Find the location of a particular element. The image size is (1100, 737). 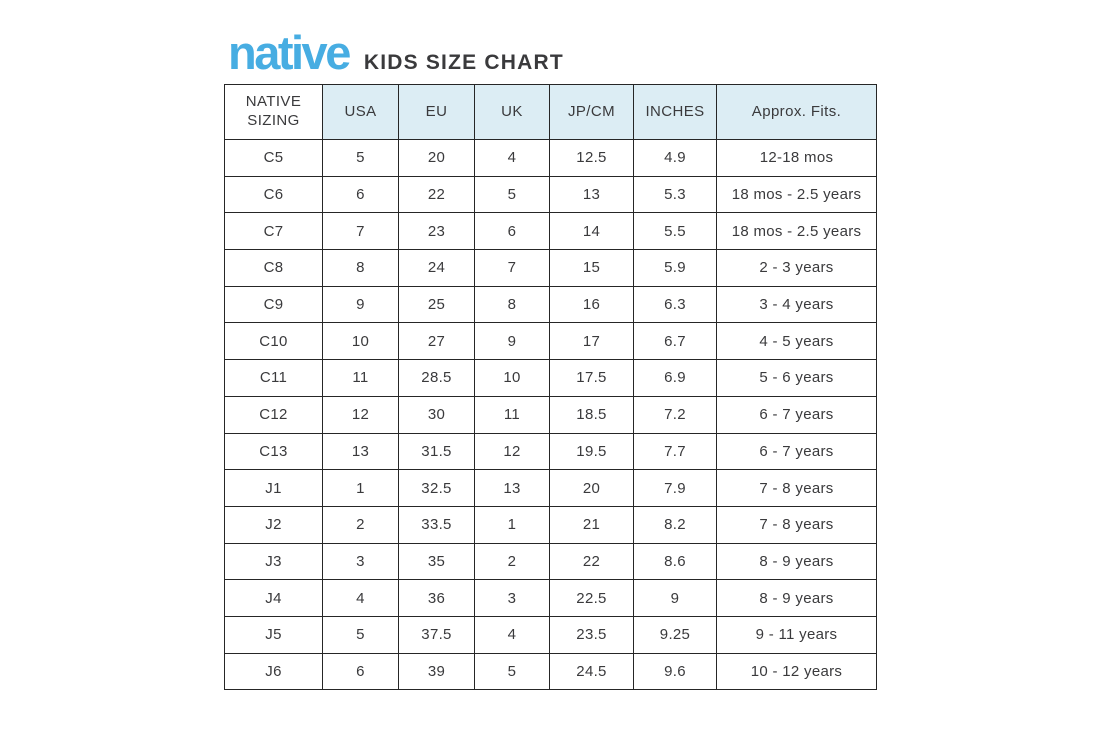

row-label: C12 is located at coordinates (273, 414).